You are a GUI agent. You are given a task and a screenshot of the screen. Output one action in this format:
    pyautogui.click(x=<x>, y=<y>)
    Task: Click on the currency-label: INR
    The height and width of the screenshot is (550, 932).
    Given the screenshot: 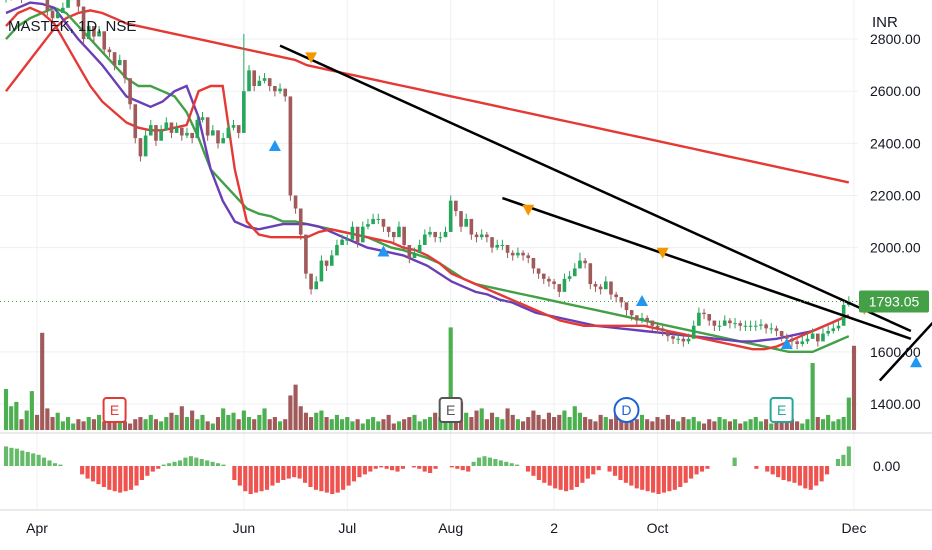 What is the action you would take?
    pyautogui.click(x=885, y=22)
    